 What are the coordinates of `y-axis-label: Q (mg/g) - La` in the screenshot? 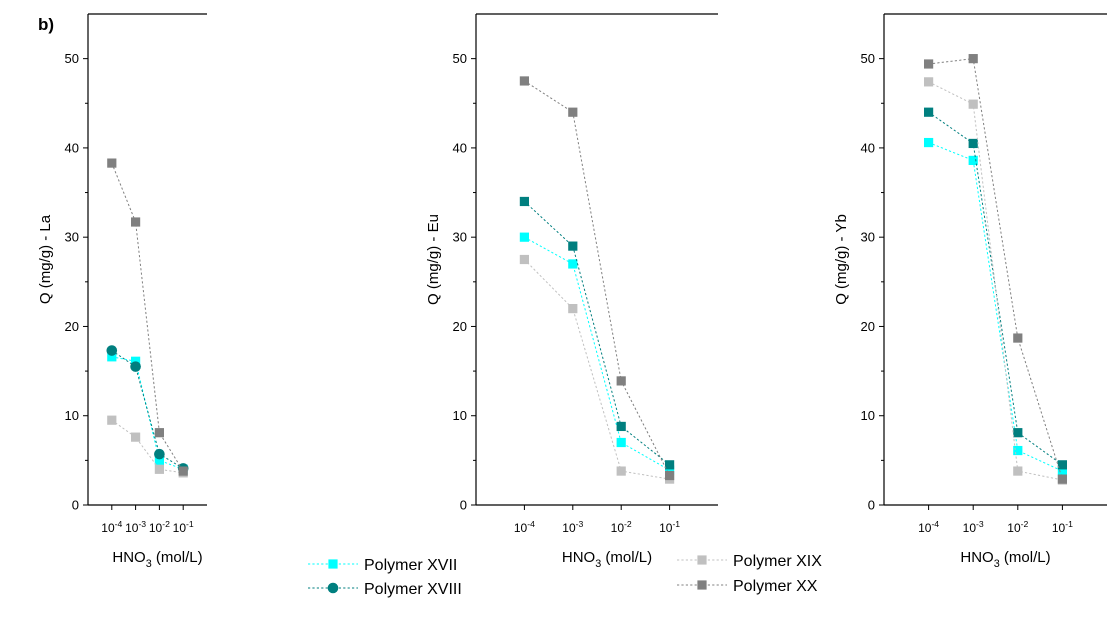 It's located at (45, 259).